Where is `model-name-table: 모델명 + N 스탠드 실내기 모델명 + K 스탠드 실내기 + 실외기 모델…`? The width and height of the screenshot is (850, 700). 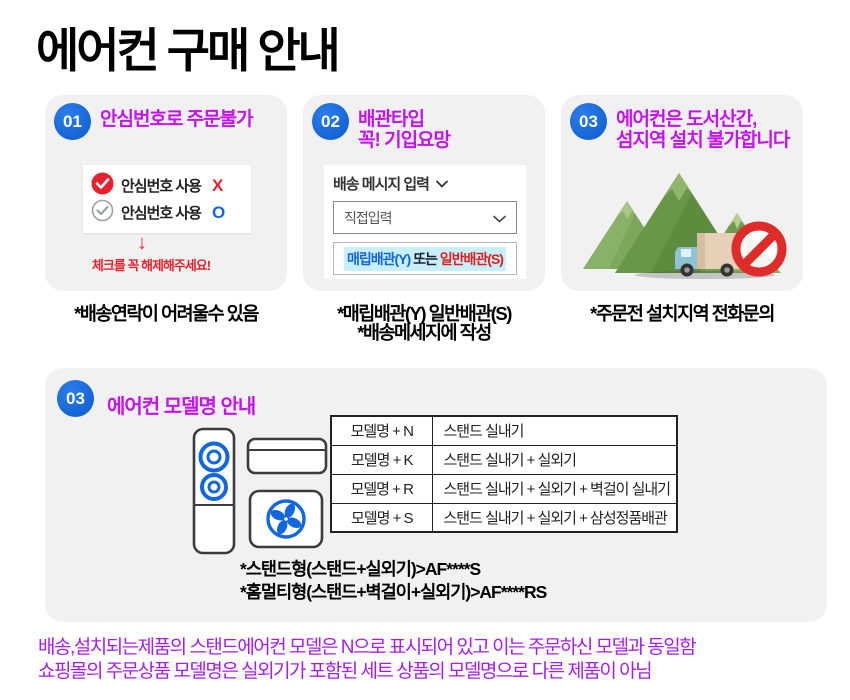 model-name-table: 모델명 + N 스탠드 실내기 모델명 + K 스탠드 실내기 + 실외기 모델… is located at coordinates (504, 474).